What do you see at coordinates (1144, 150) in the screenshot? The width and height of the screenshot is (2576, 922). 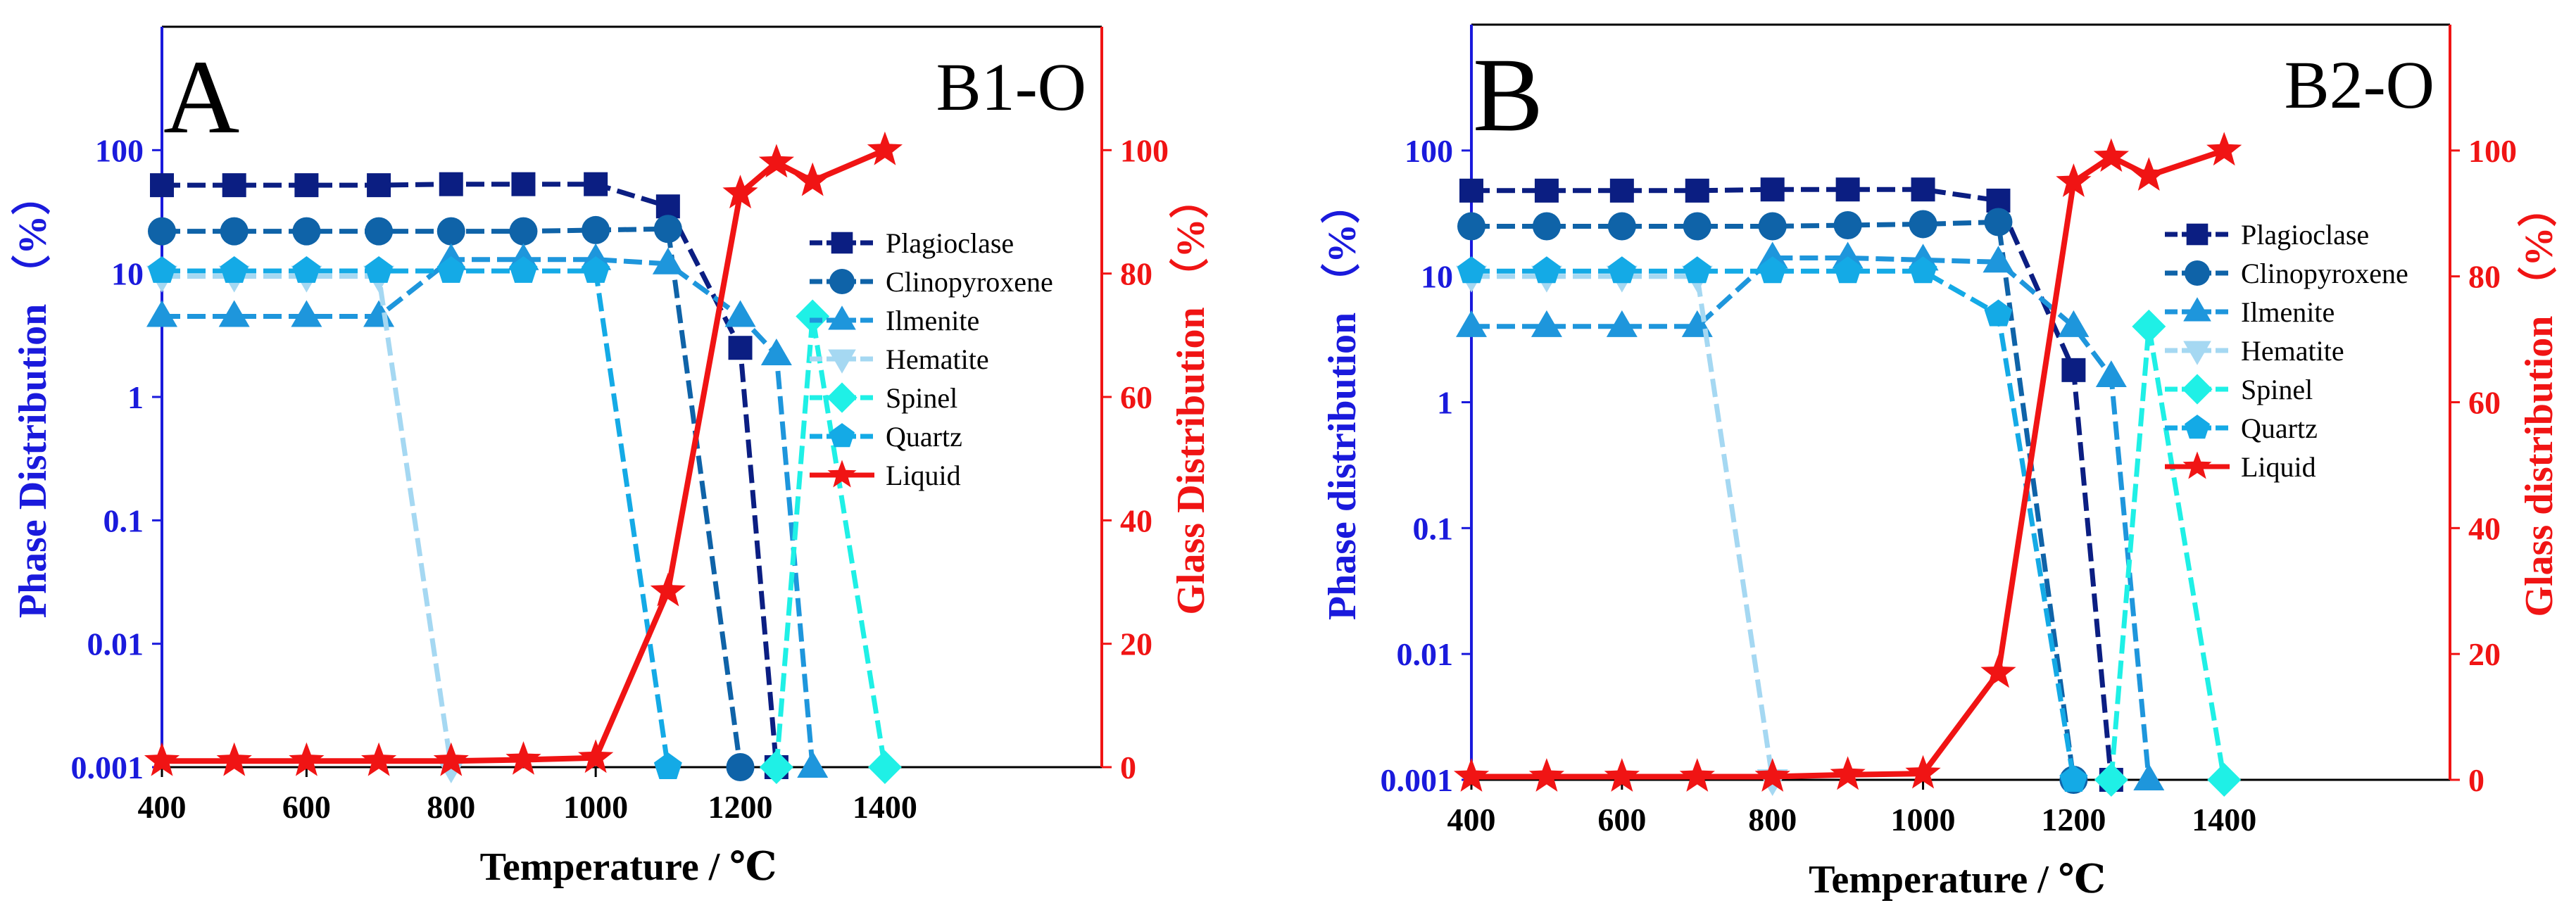 I see `right-y-tick-label: 100` at bounding box center [1144, 150].